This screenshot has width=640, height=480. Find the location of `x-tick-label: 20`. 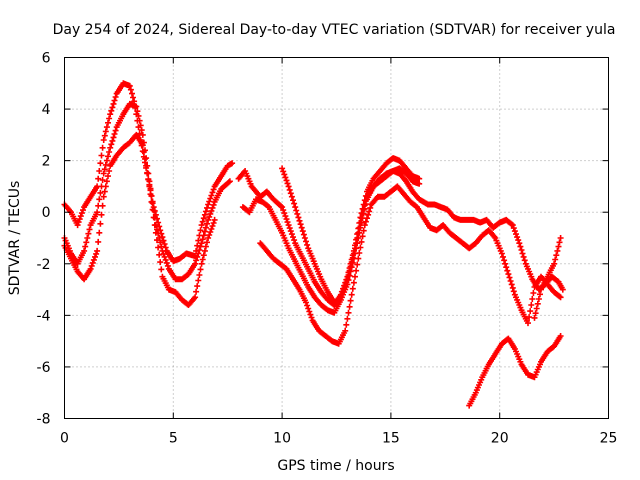

x-tick-label: 20 is located at coordinates (500, 439).